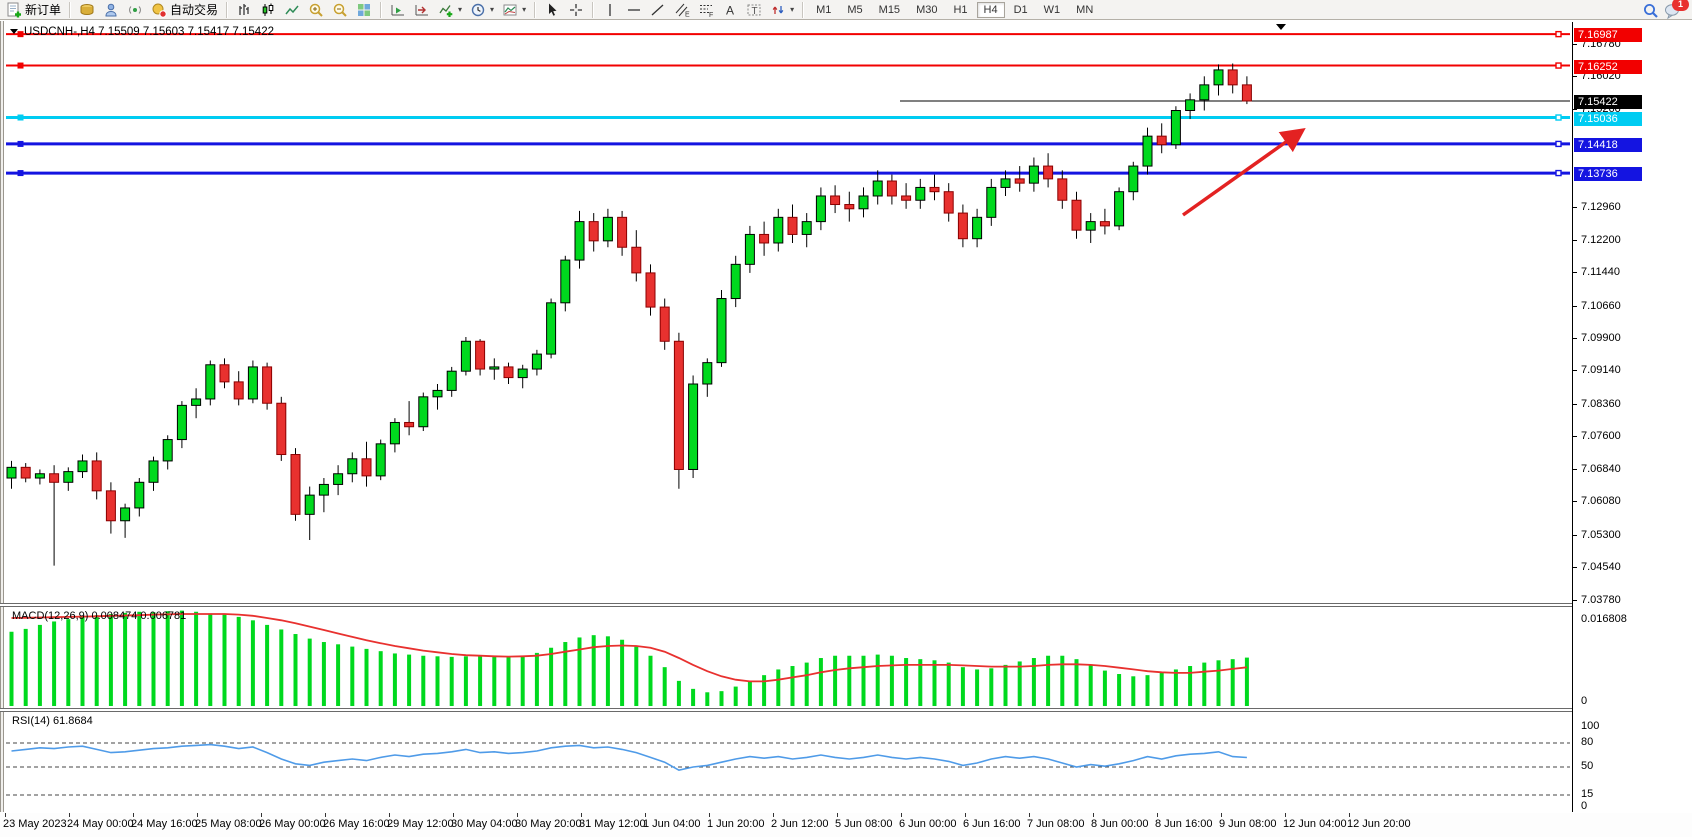 This screenshot has height=837, width=1692. What do you see at coordinates (1601, 599) in the screenshot?
I see `price-tick-label: 7.03780` at bounding box center [1601, 599].